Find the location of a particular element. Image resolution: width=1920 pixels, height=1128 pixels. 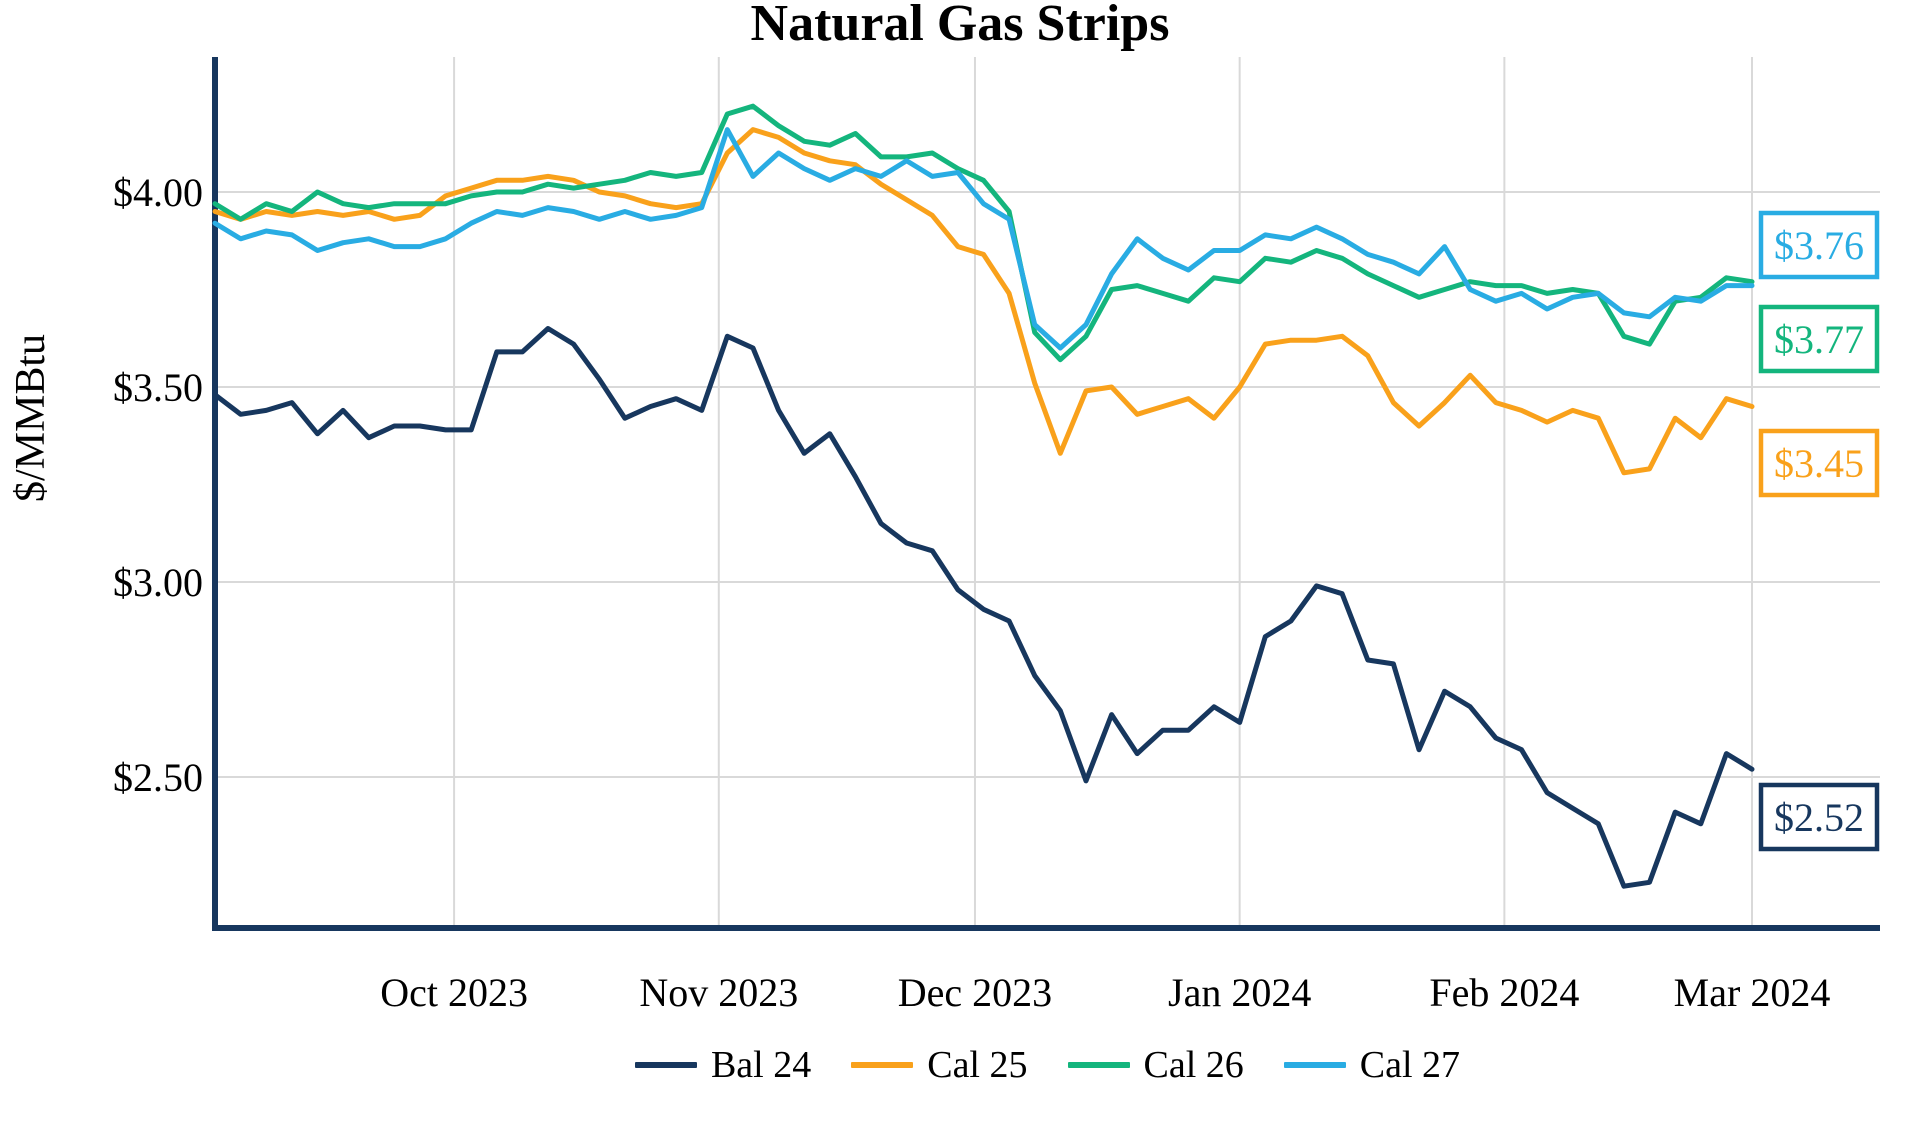

legend-label-cal-26: Cal 26 is located at coordinates (1193, 1065).